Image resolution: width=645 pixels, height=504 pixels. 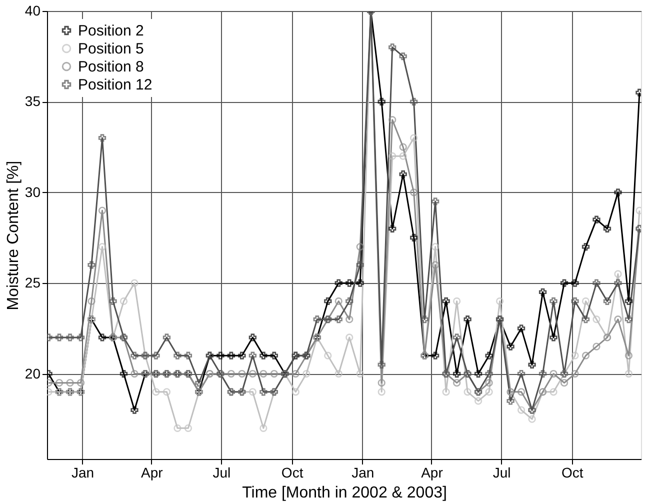 What do you see at coordinates (32, 101) in the screenshot?
I see `y-tick-label: 35` at bounding box center [32, 101].